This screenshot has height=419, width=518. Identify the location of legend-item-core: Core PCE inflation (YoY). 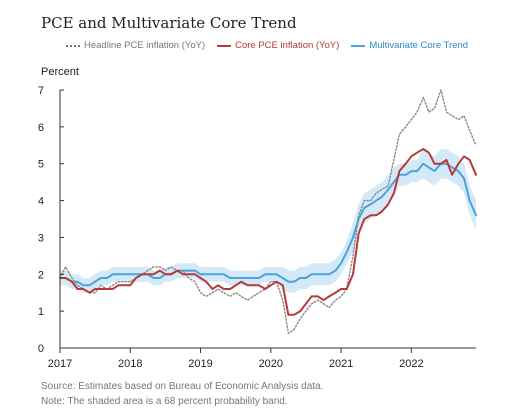
(278, 45).